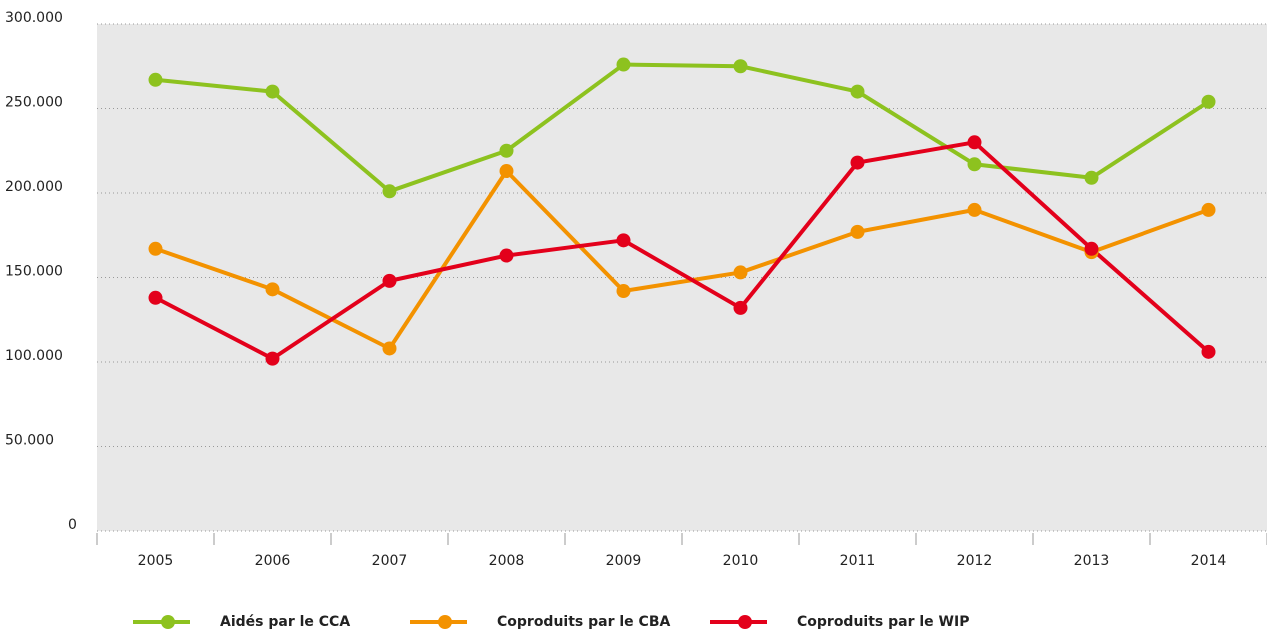  What do you see at coordinates (285, 622) in the screenshot?
I see `legend-label: Aidés par le CCA` at bounding box center [285, 622].